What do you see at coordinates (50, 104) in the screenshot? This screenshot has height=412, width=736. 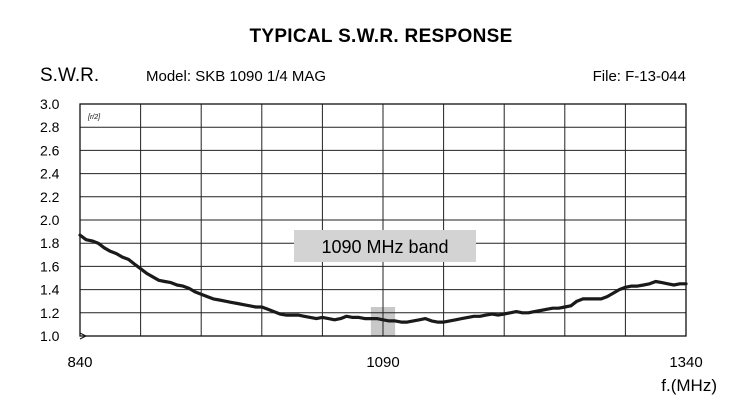 I see `y-tick-label: 3.0` at bounding box center [50, 104].